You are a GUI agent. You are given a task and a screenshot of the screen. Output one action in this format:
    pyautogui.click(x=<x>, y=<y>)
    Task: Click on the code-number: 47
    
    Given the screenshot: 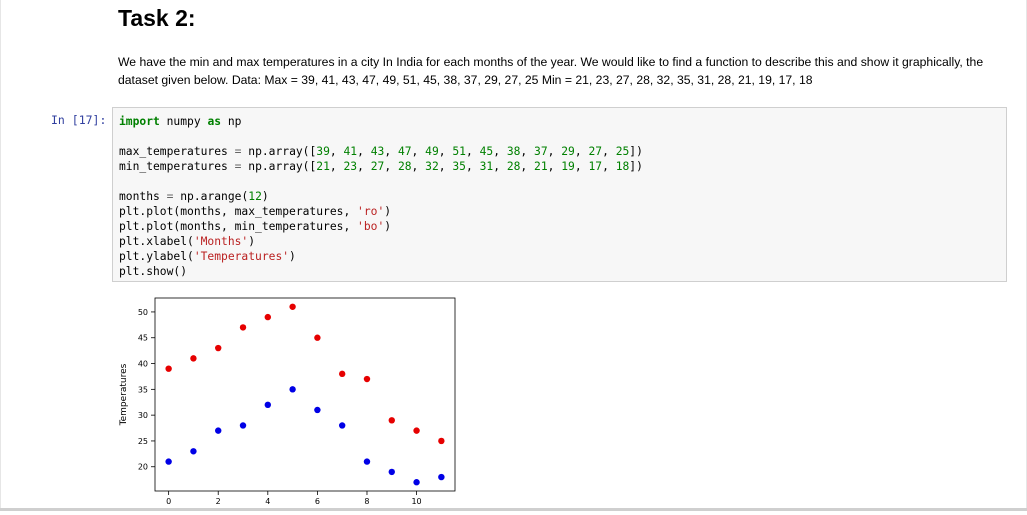 What is the action you would take?
    pyautogui.click(x=404, y=151)
    